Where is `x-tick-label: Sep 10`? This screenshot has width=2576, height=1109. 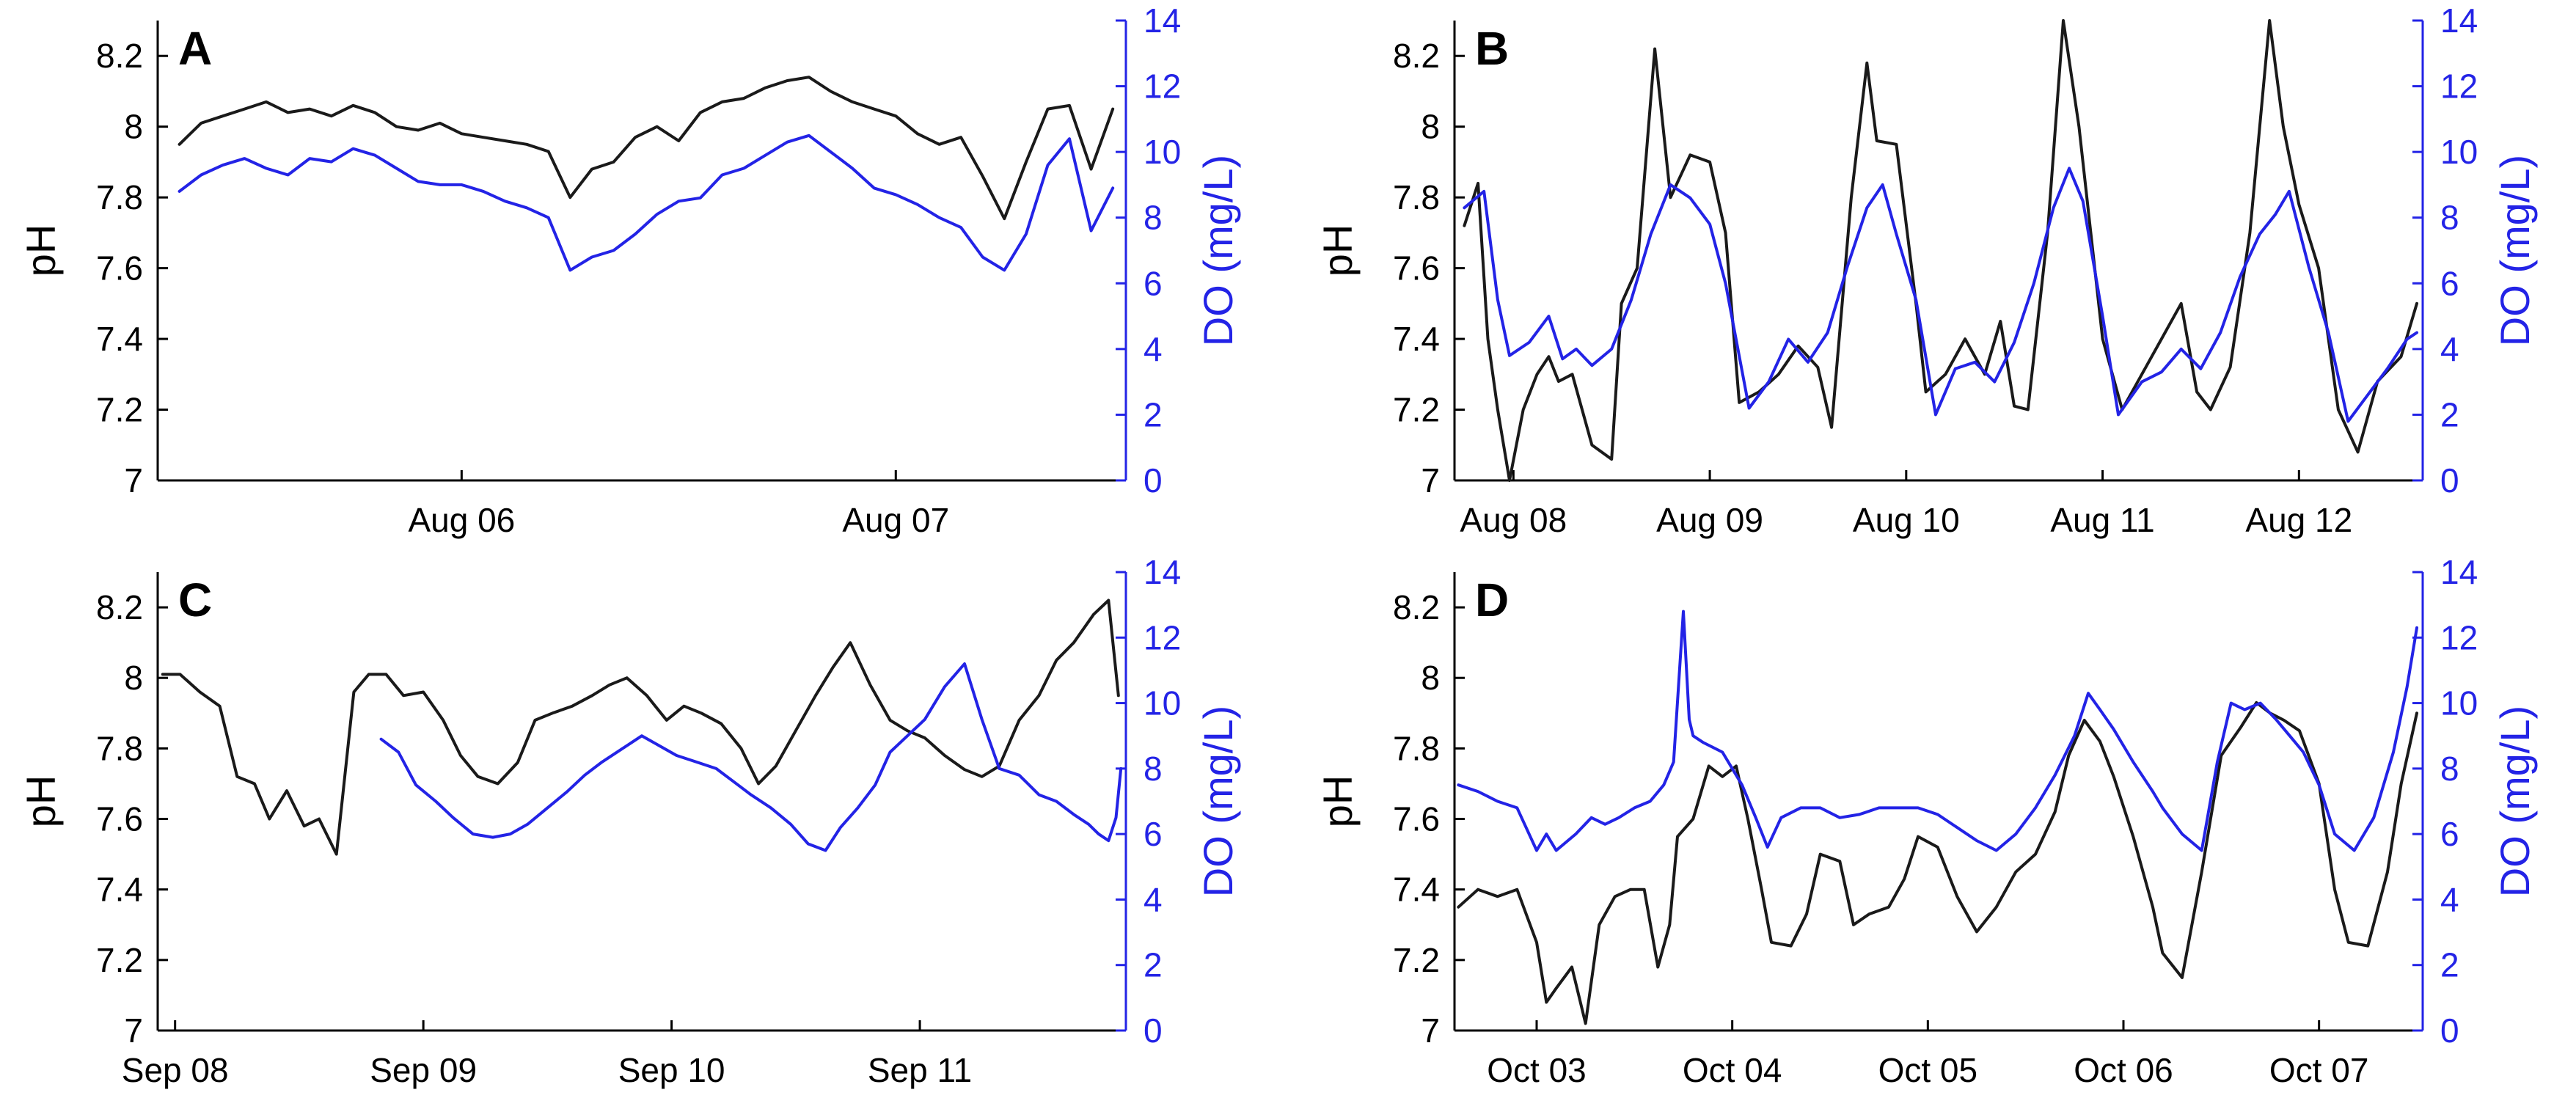
x-tick-label: Sep 10 is located at coordinates (671, 1070).